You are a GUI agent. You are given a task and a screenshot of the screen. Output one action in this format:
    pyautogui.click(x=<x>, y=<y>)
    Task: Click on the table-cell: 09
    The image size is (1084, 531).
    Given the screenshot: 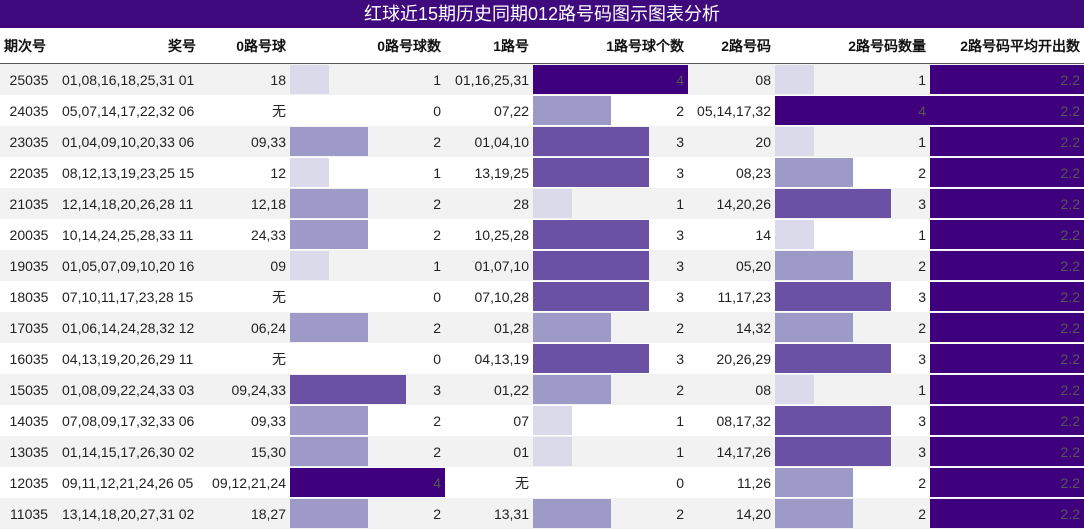 What is the action you would take?
    pyautogui.click(x=278, y=265)
    